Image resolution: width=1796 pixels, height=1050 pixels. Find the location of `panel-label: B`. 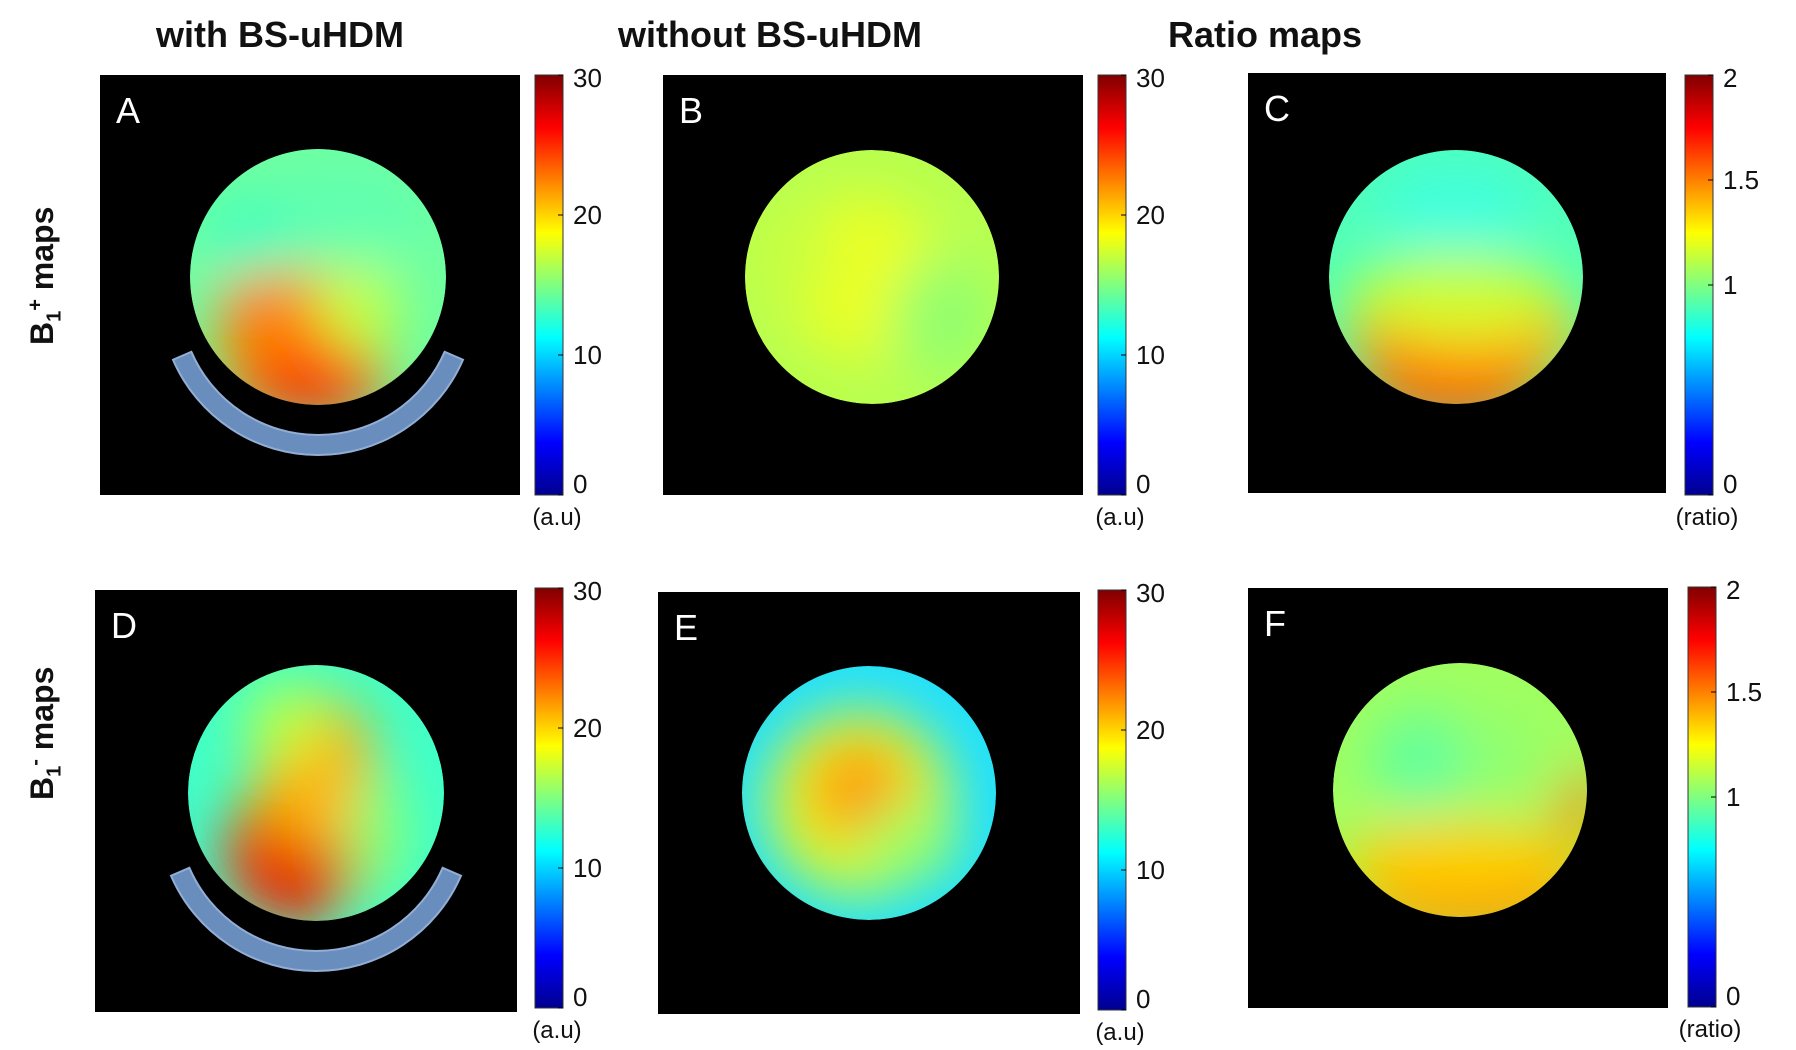

panel-label: B is located at coordinates (691, 110).